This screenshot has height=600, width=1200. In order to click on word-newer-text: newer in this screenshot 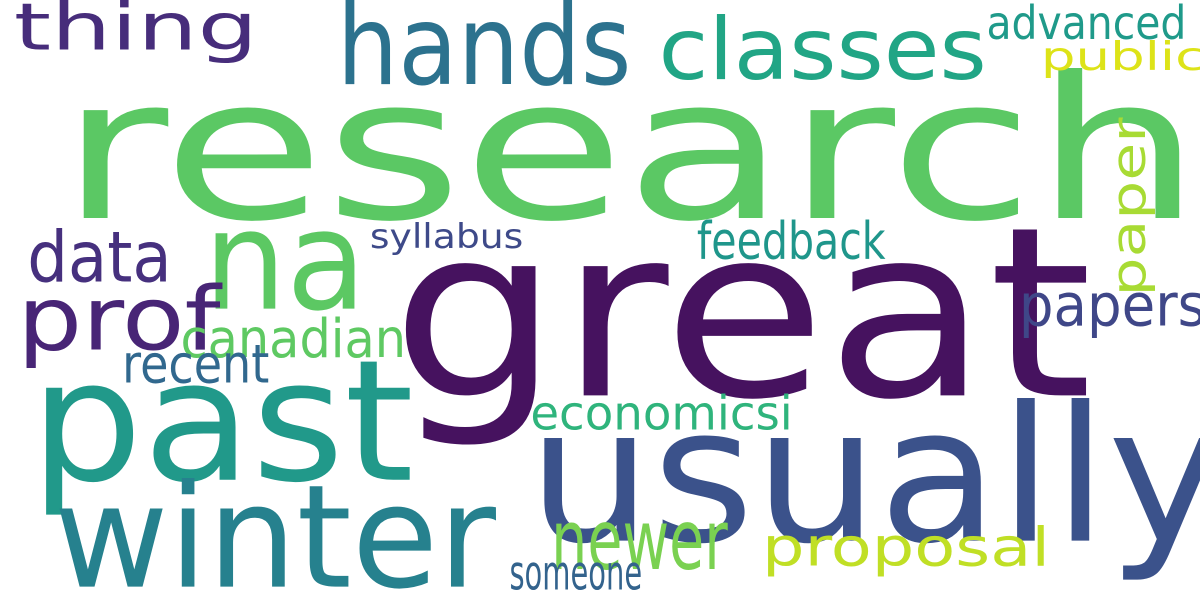, I will do `click(639, 541)`.